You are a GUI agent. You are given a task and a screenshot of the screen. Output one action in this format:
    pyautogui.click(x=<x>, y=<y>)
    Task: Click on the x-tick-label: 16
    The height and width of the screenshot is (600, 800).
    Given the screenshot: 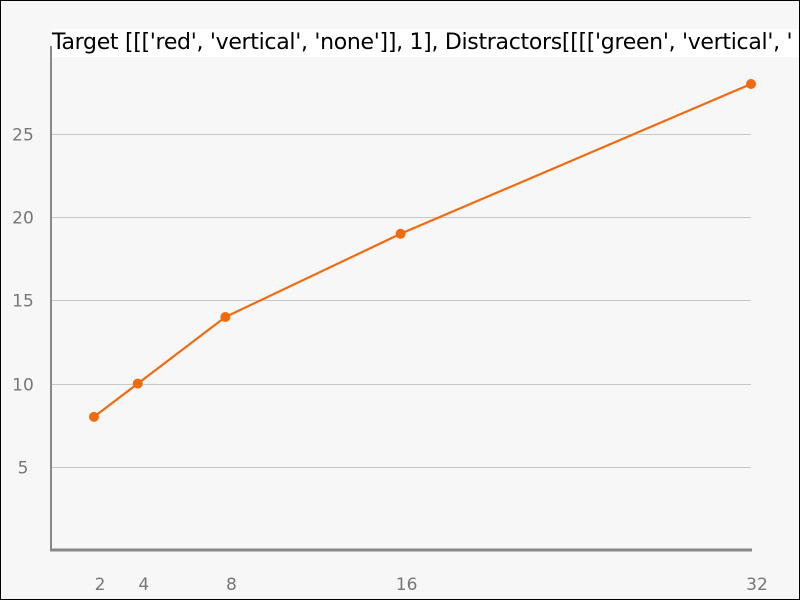 What is the action you would take?
    pyautogui.click(x=407, y=585)
    